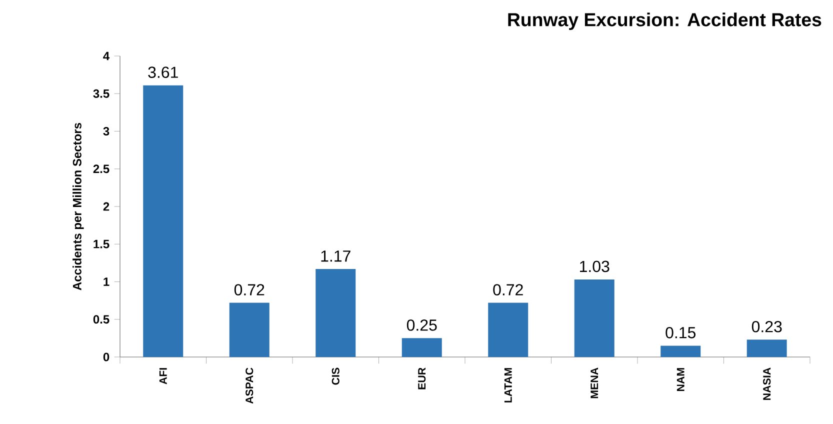 This screenshot has height=424, width=833. Describe the element at coordinates (767, 384) in the screenshot. I see `x-tick-label: NASIA` at that location.